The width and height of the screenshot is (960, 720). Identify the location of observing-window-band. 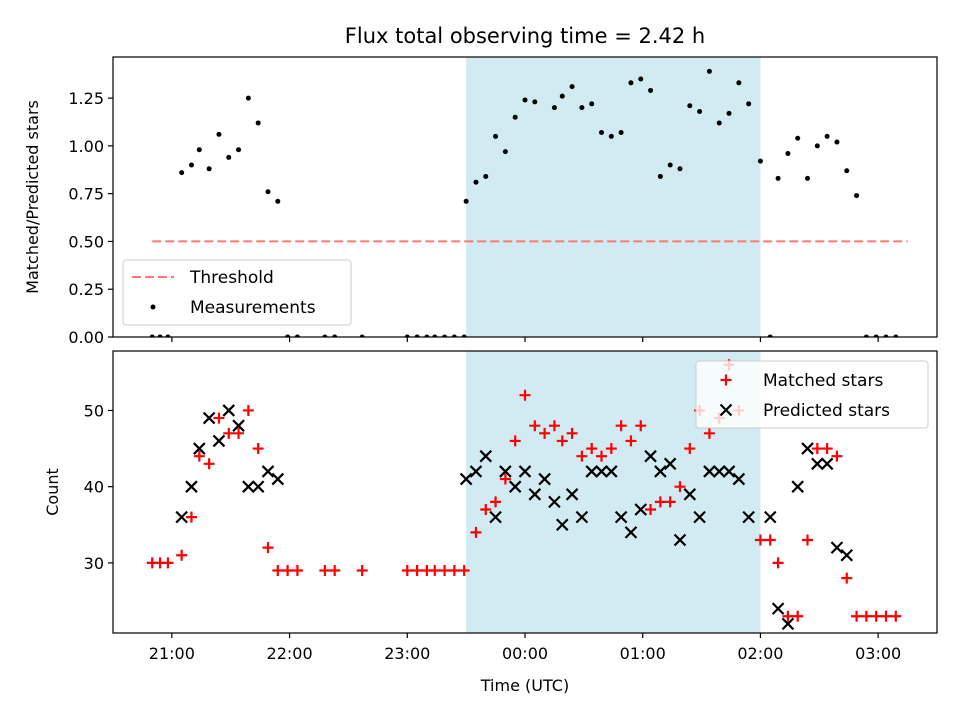
(613, 197).